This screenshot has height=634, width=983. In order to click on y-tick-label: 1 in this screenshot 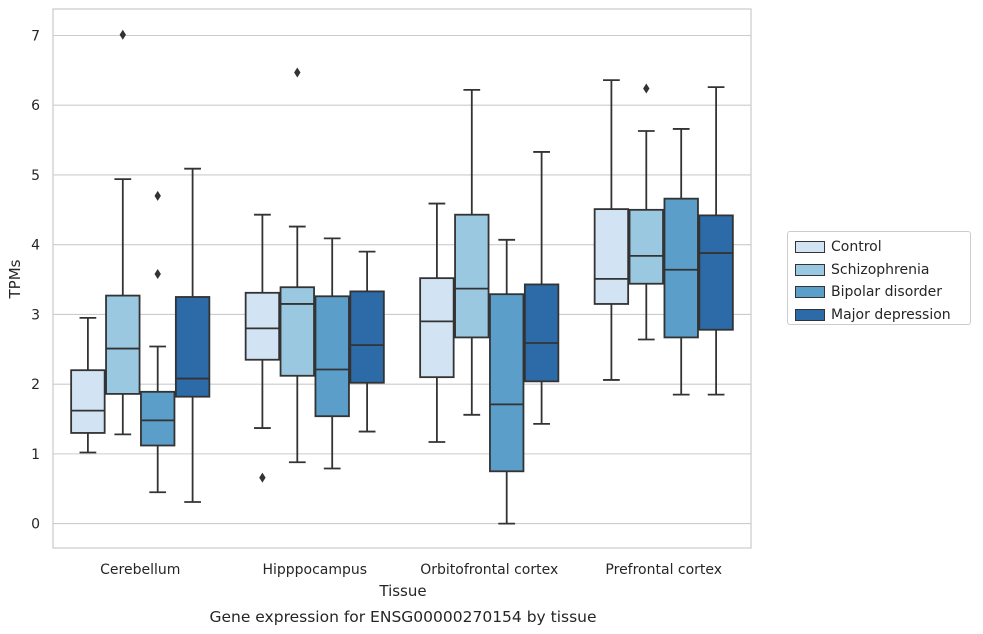, I will do `click(35, 455)`.